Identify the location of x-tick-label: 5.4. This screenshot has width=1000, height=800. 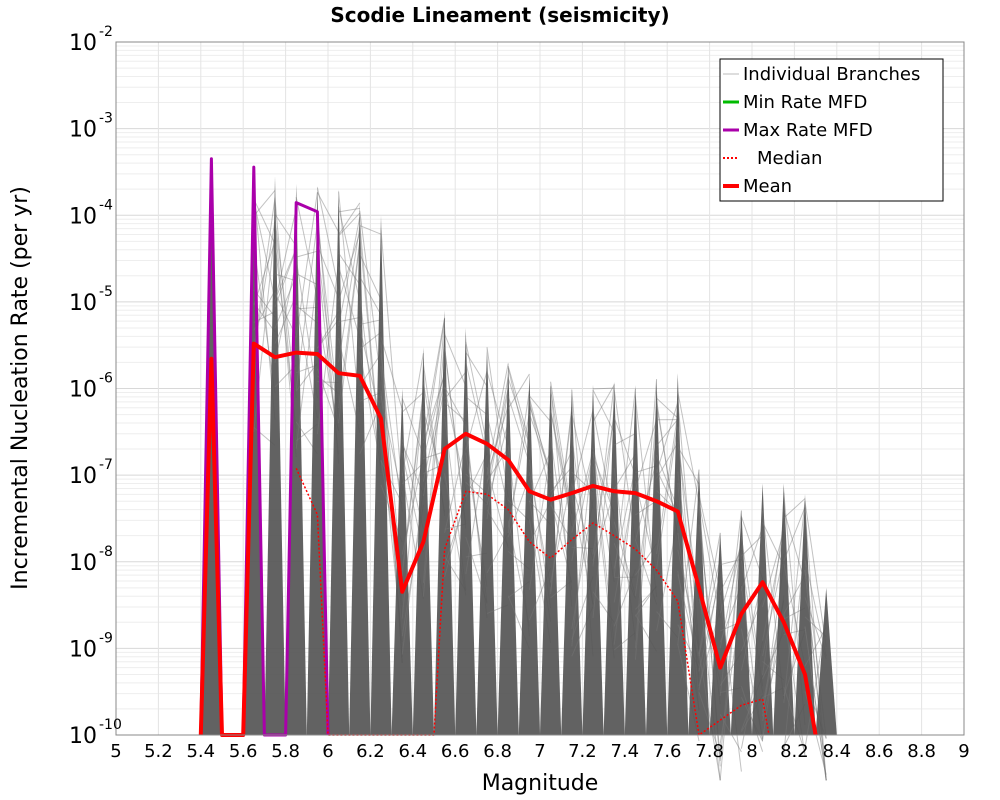
(200, 751).